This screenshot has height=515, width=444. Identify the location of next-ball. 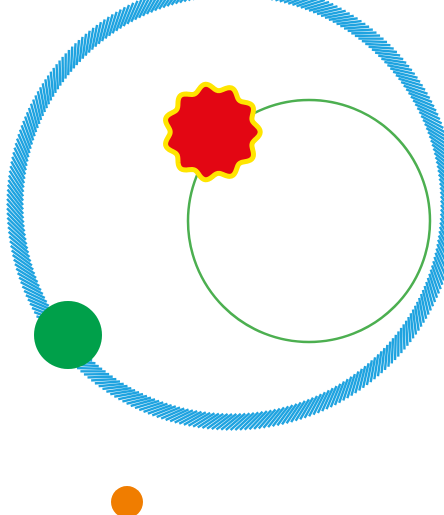
(127, 500).